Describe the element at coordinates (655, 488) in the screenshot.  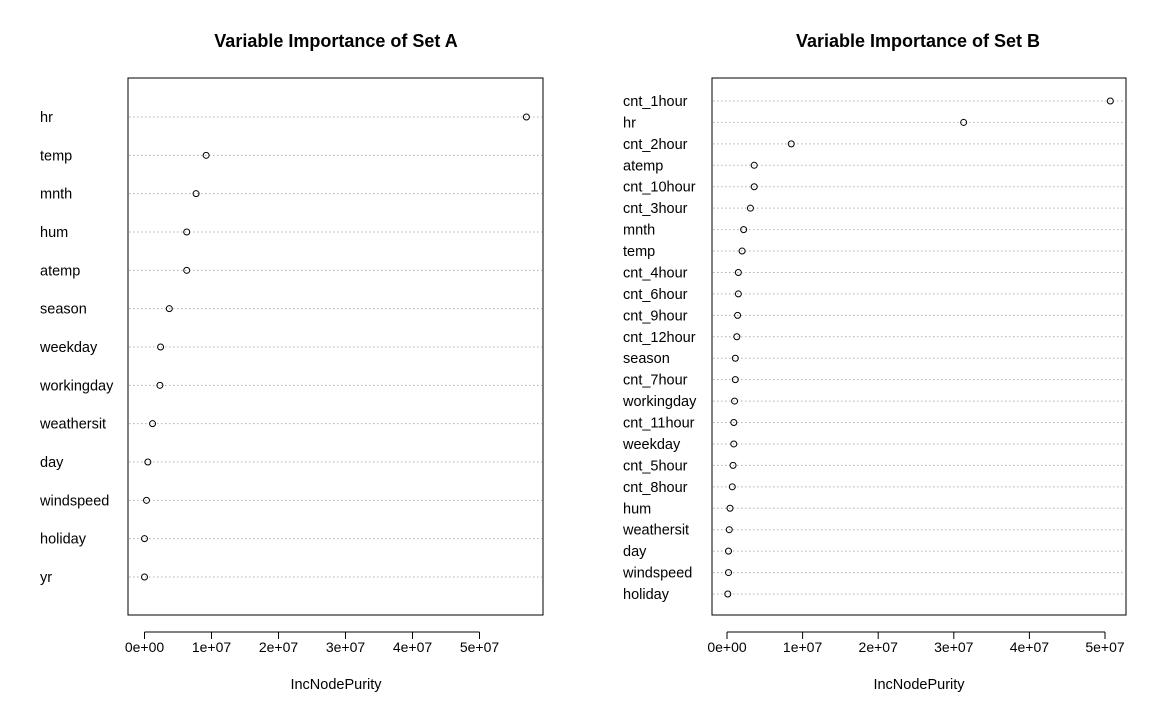
I see `variable-label-cnt_8hour: cnt_8hour` at that location.